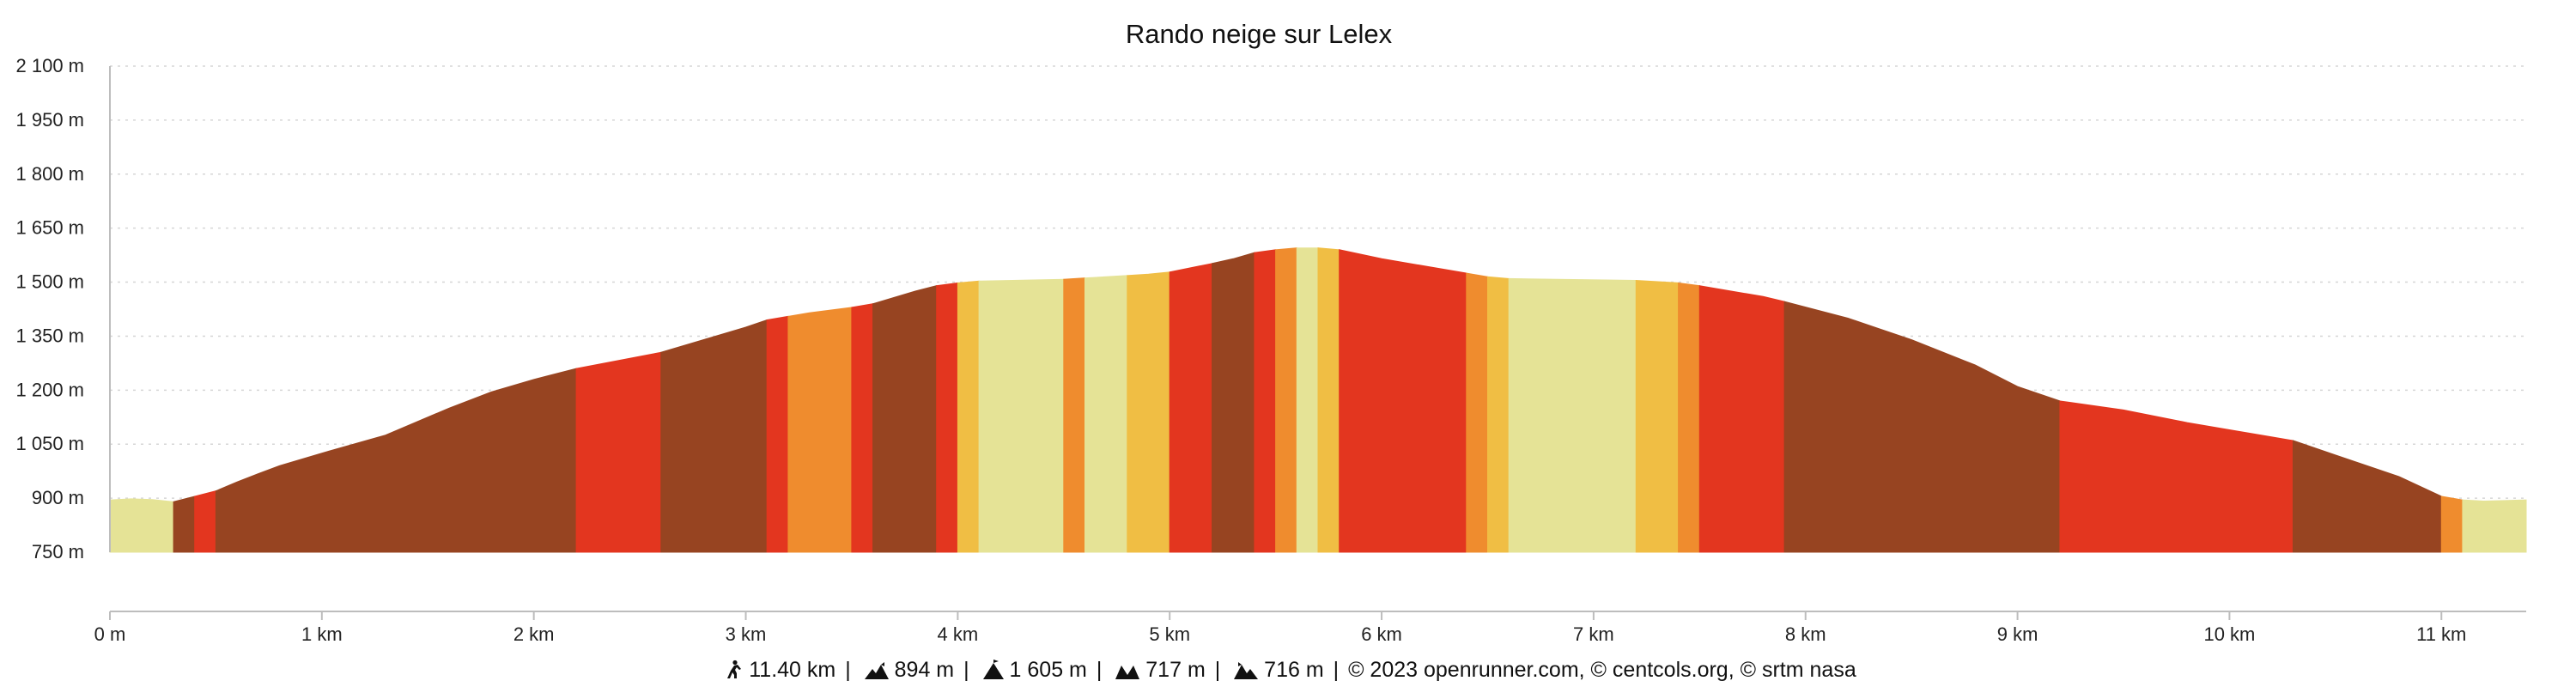 This screenshot has width=2576, height=687. I want to click on chart-title: Rando neige sur Lelex, so click(1259, 34).